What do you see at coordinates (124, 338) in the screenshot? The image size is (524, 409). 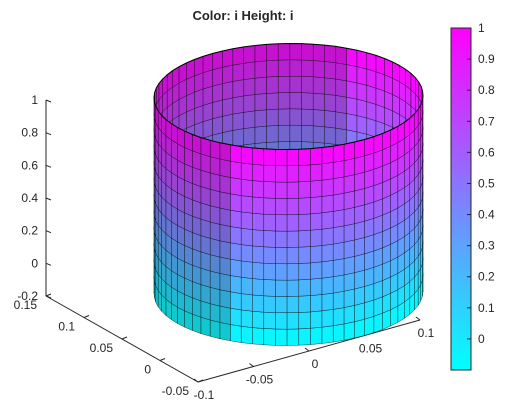 I see `y-tick-mark` at bounding box center [124, 338].